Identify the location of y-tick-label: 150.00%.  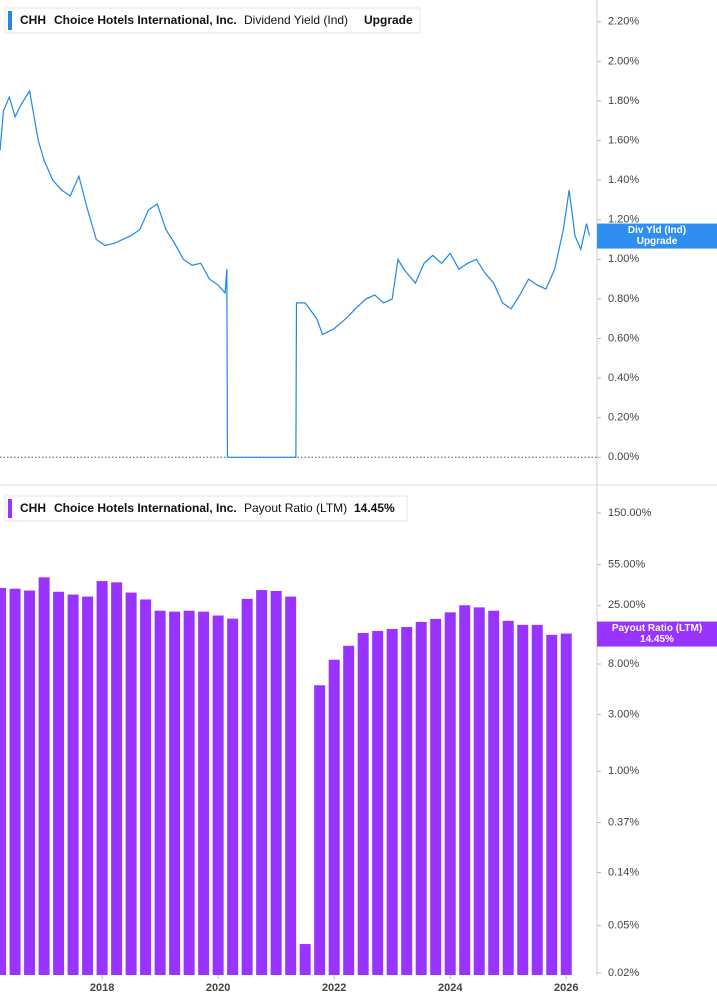
(630, 513).